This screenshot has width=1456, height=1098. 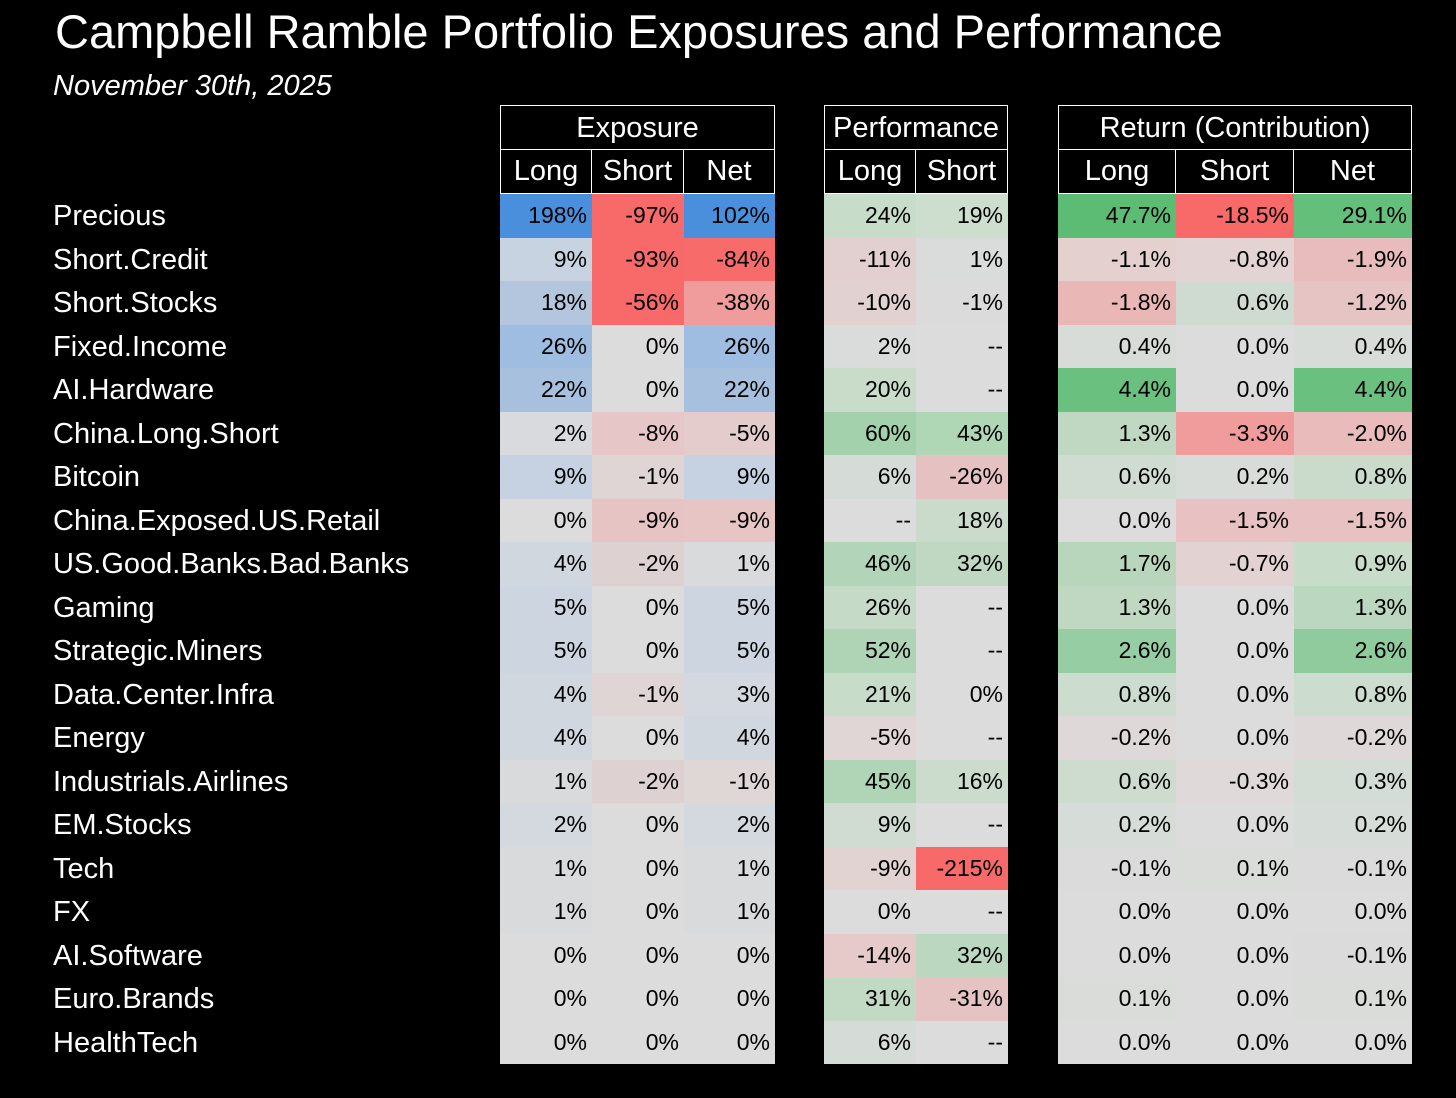 What do you see at coordinates (962, 868) in the screenshot?
I see `performance-cell: -215%` at bounding box center [962, 868].